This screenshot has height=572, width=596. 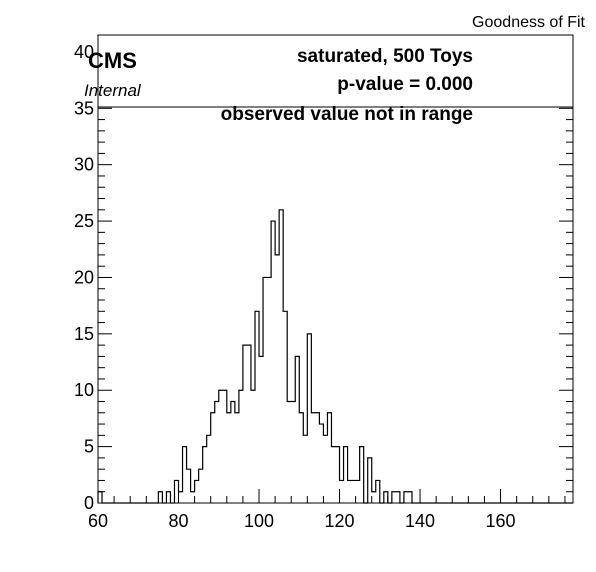 What do you see at coordinates (178, 521) in the screenshot?
I see `x-tick-label: 80` at bounding box center [178, 521].